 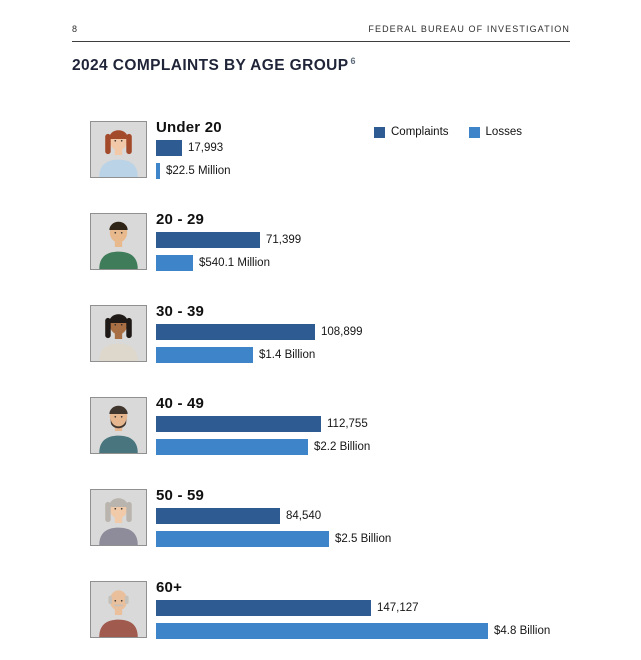 What do you see at coordinates (198, 170) in the screenshot?
I see `losses-value: $22.5 Million` at bounding box center [198, 170].